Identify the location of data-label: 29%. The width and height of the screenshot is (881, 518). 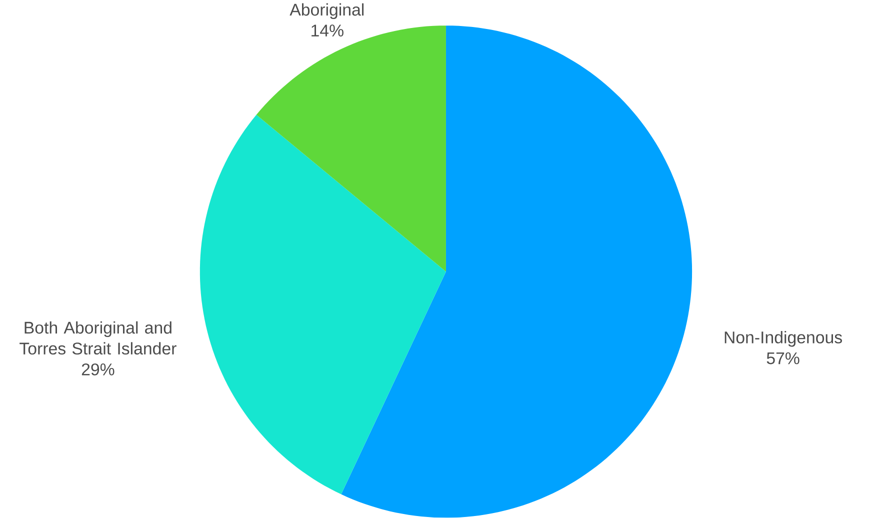
(98, 370).